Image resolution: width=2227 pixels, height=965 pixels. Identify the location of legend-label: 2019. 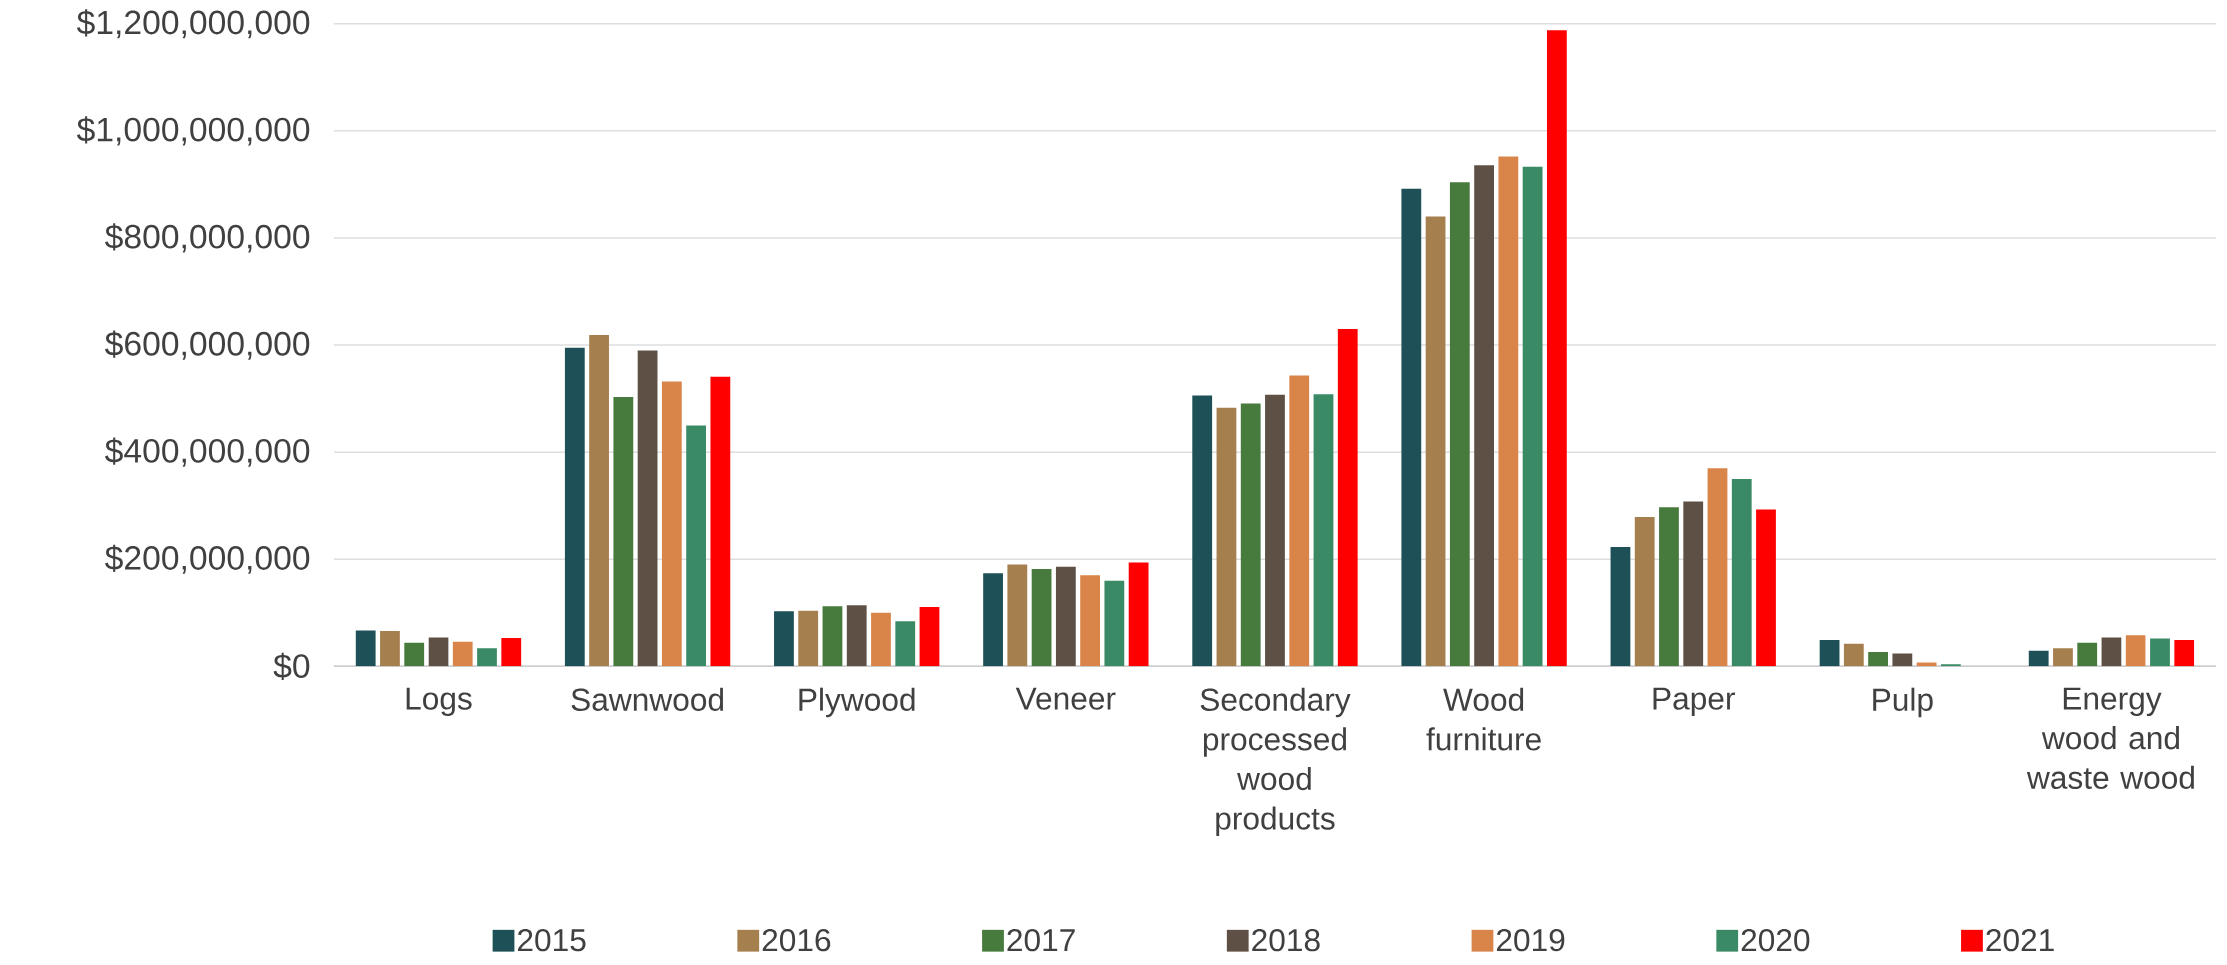
(1530, 940).